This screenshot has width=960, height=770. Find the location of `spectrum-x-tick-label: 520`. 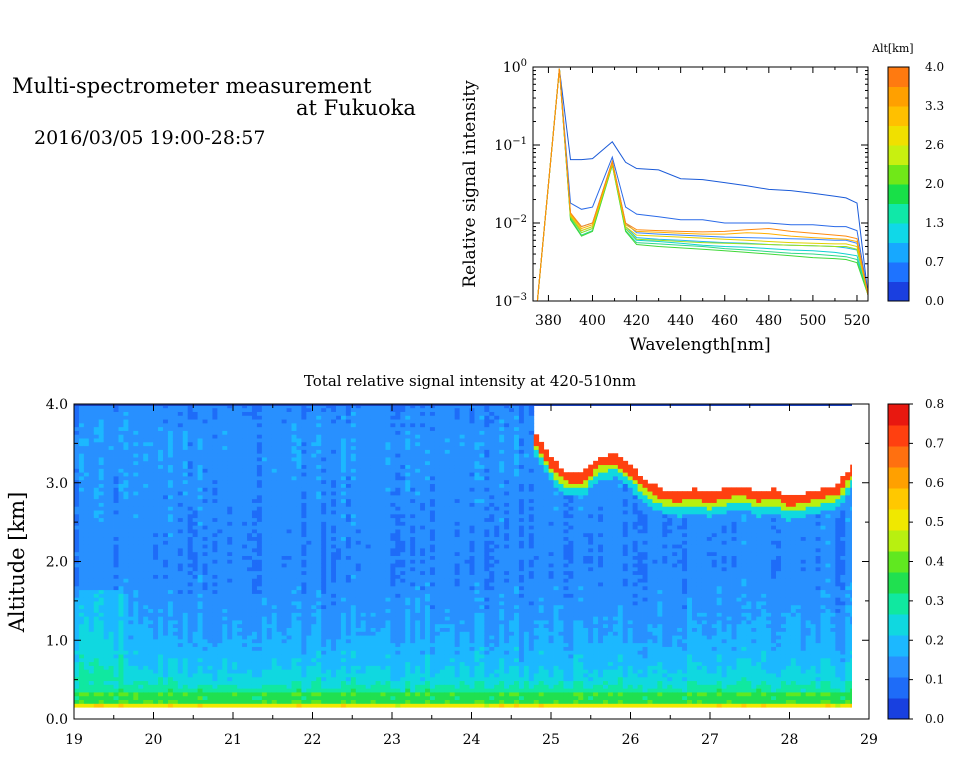

spectrum-x-tick-label: 520 is located at coordinates (857, 321).